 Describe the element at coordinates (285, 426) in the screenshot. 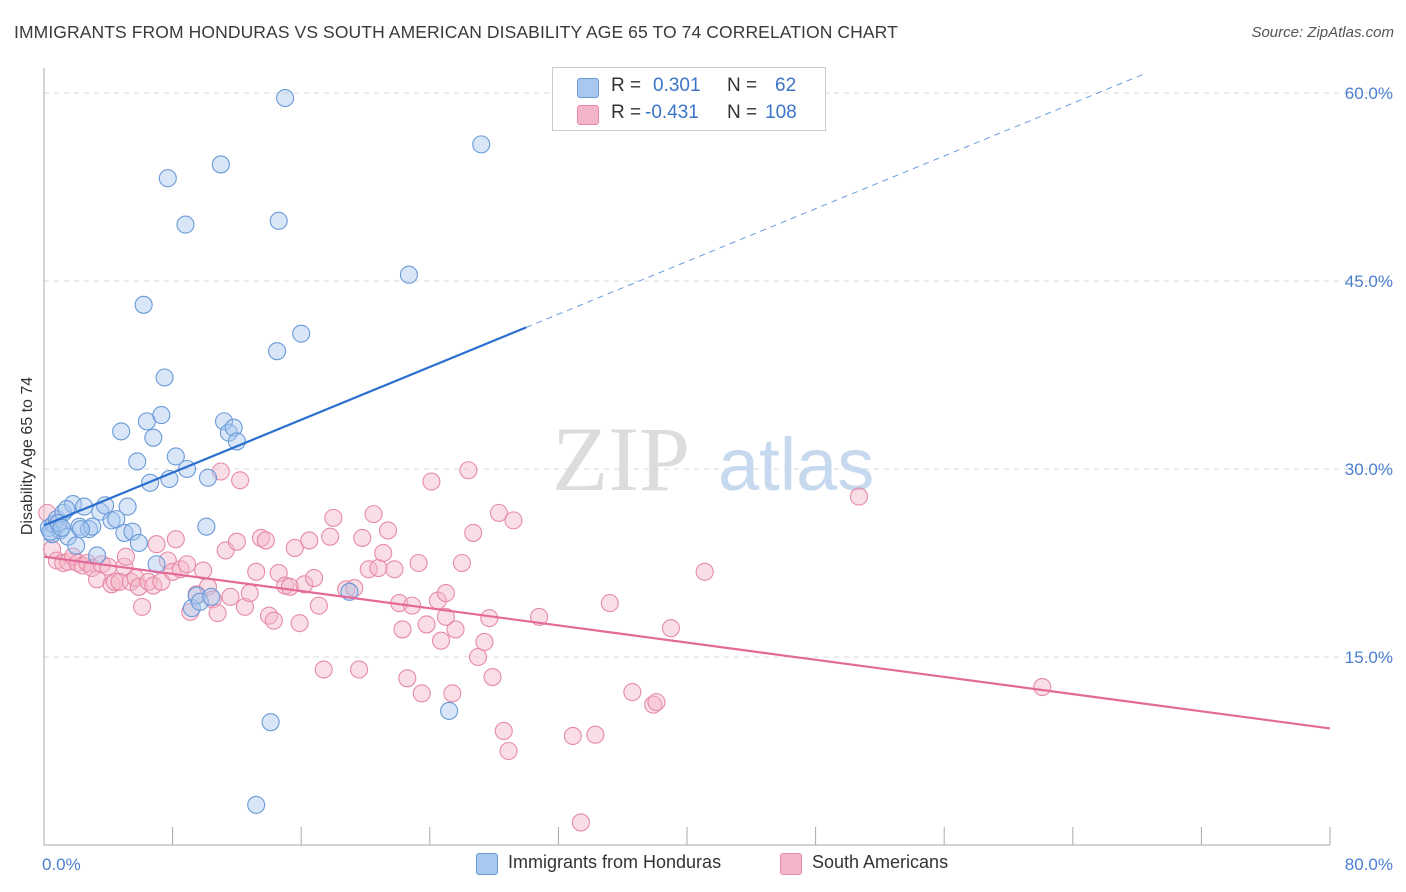

I see `honduras-trend-line` at that location.